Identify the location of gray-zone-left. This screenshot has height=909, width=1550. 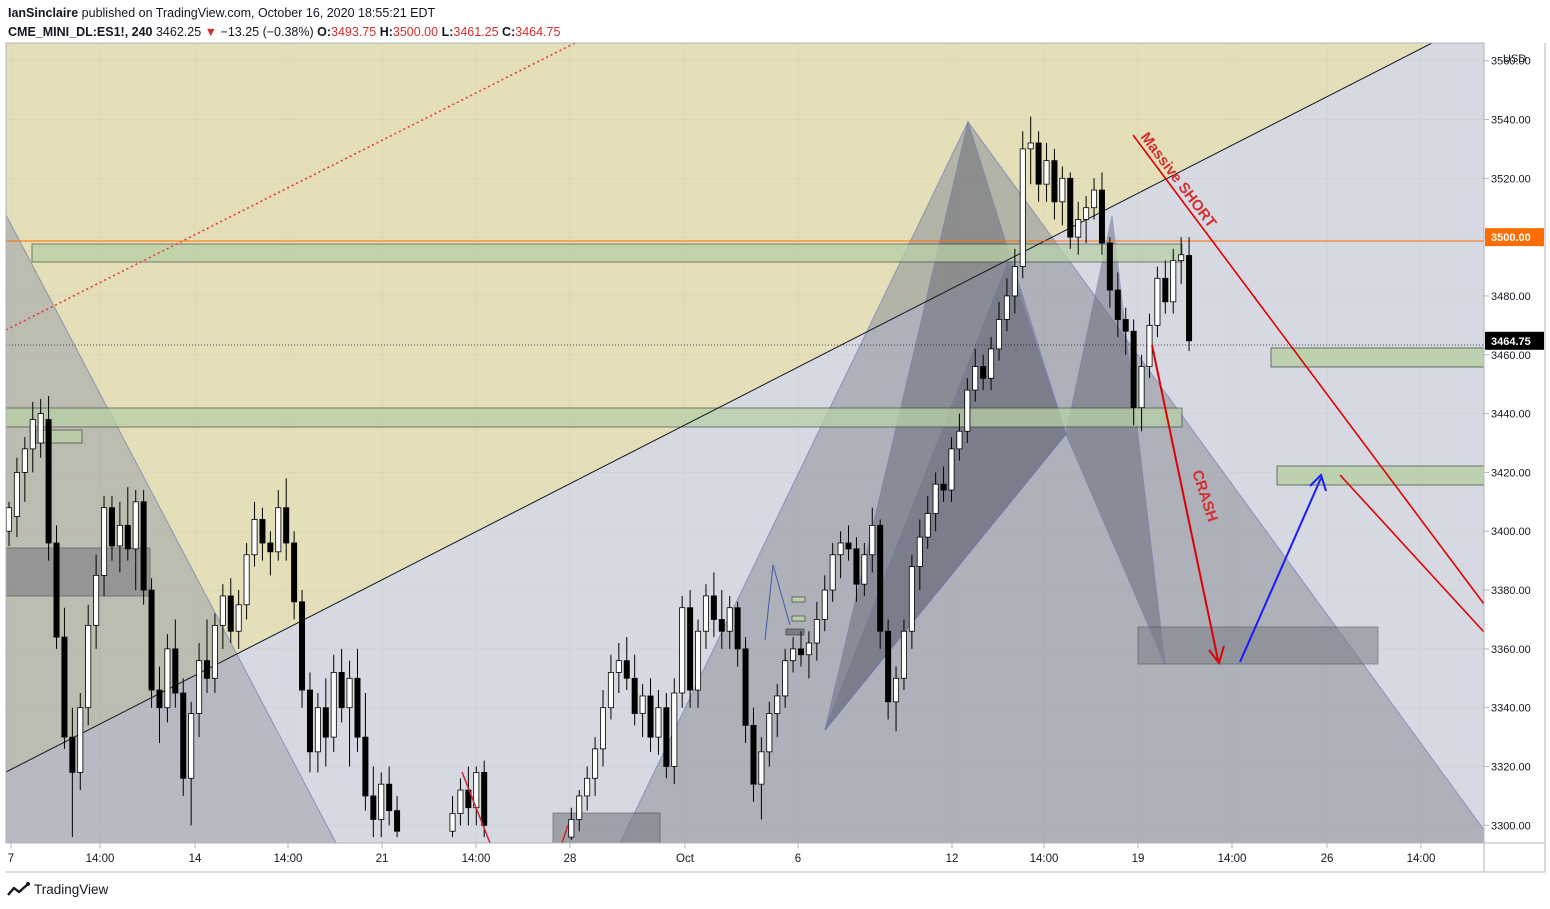
(78, 572).